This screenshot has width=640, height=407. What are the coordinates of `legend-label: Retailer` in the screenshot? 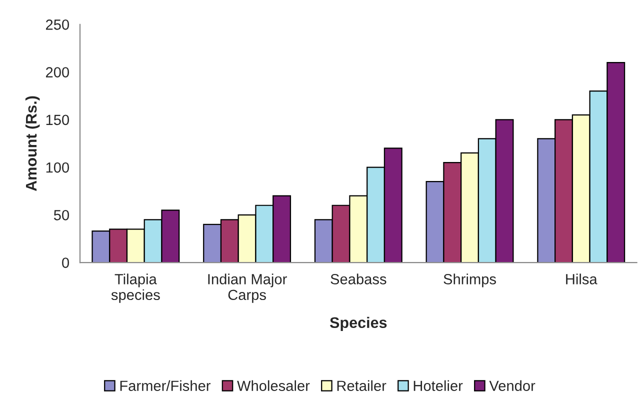 It's located at (361, 385).